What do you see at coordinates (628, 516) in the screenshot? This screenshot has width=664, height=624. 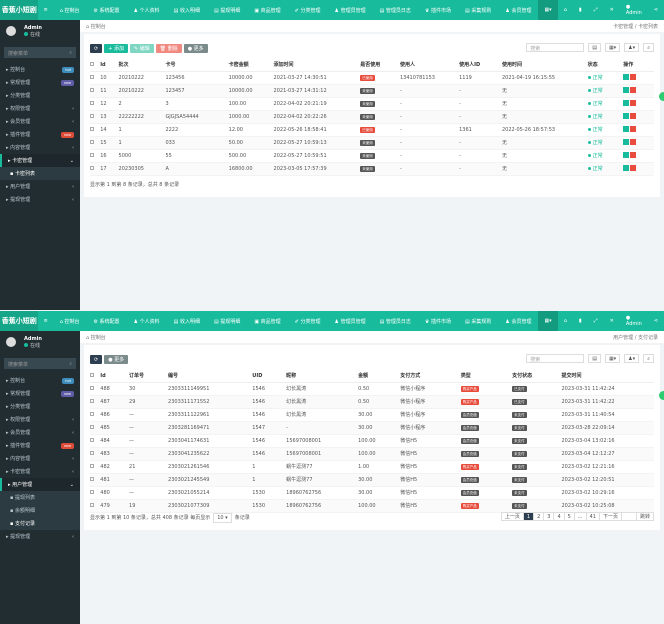 I see `page-jump-input` at bounding box center [628, 516].